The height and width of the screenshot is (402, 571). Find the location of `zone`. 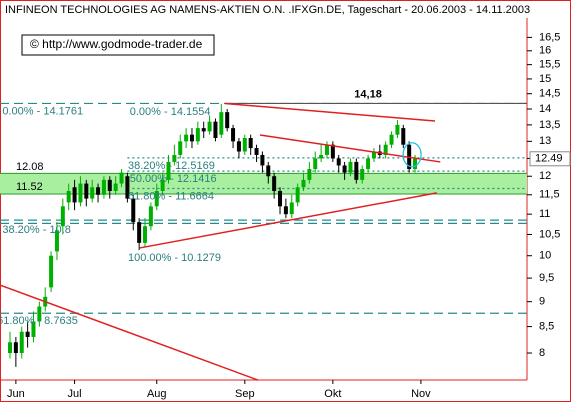

zone is located at coordinates (263, 184).